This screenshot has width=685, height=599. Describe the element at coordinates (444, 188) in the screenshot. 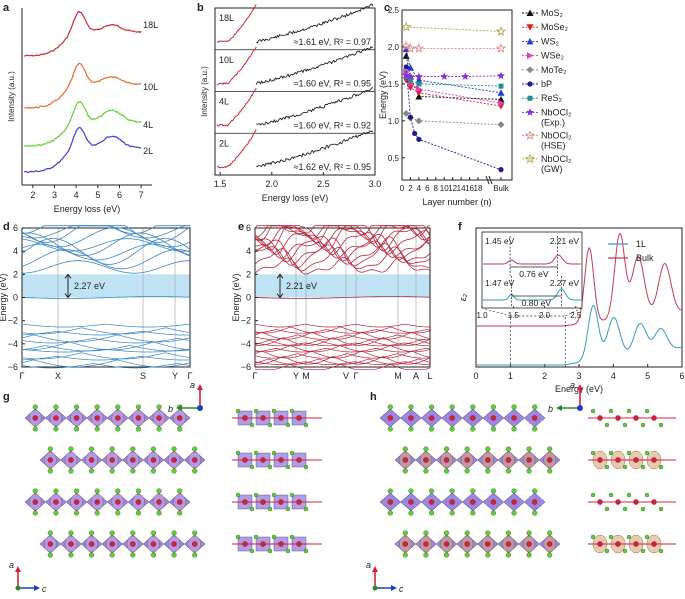

I see `x-tick-label: 10` at that location.